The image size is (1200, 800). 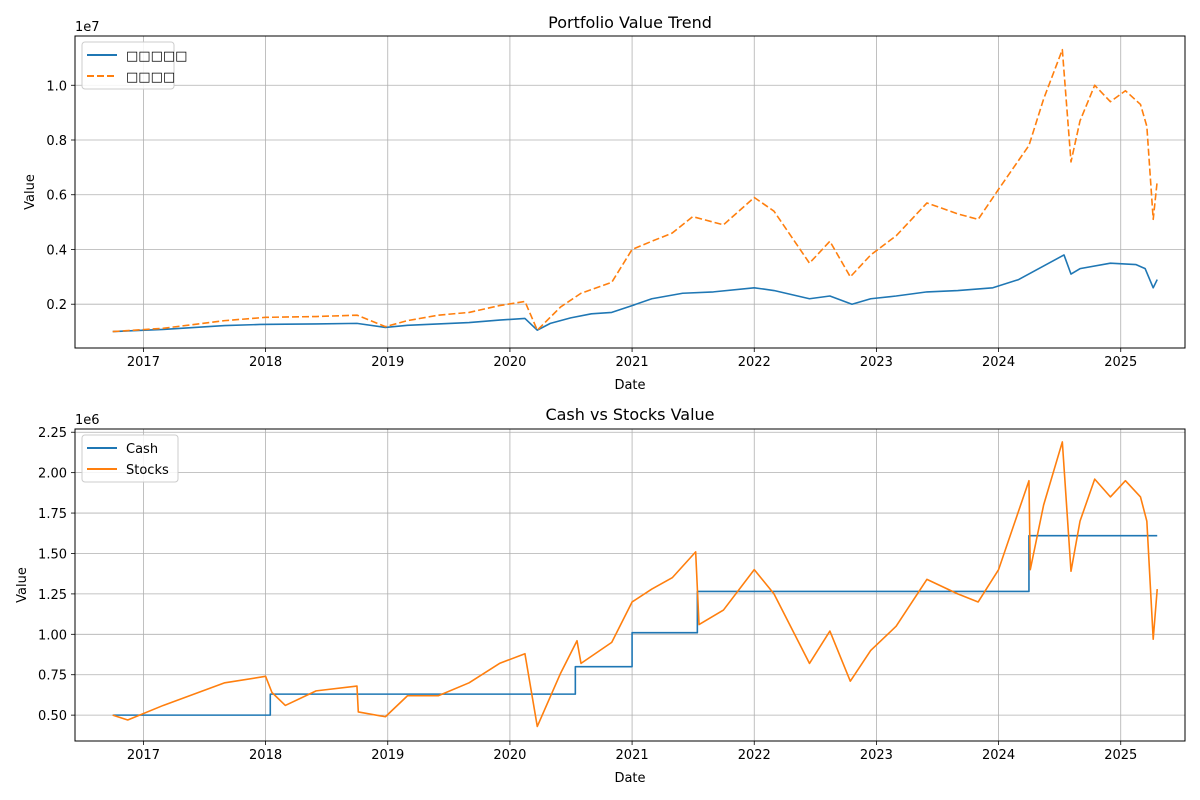 I want to click on legend-label-series-2: □□□□, so click(x=150, y=77).